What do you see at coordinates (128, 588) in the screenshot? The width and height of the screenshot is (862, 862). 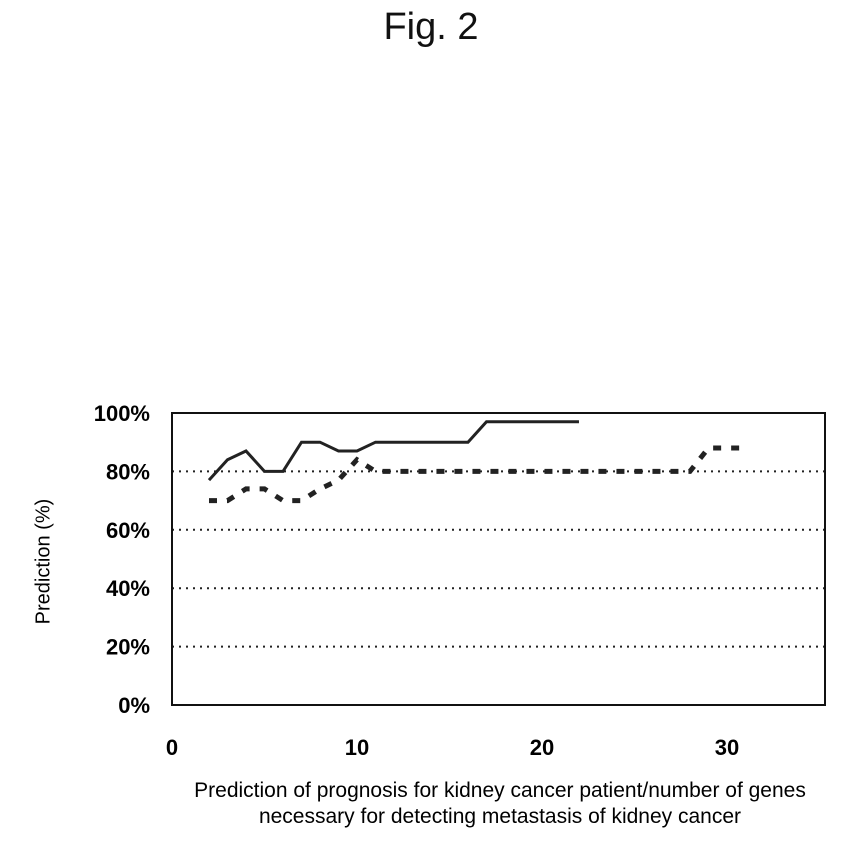 I see `y-tick-label: 40%` at bounding box center [128, 588].